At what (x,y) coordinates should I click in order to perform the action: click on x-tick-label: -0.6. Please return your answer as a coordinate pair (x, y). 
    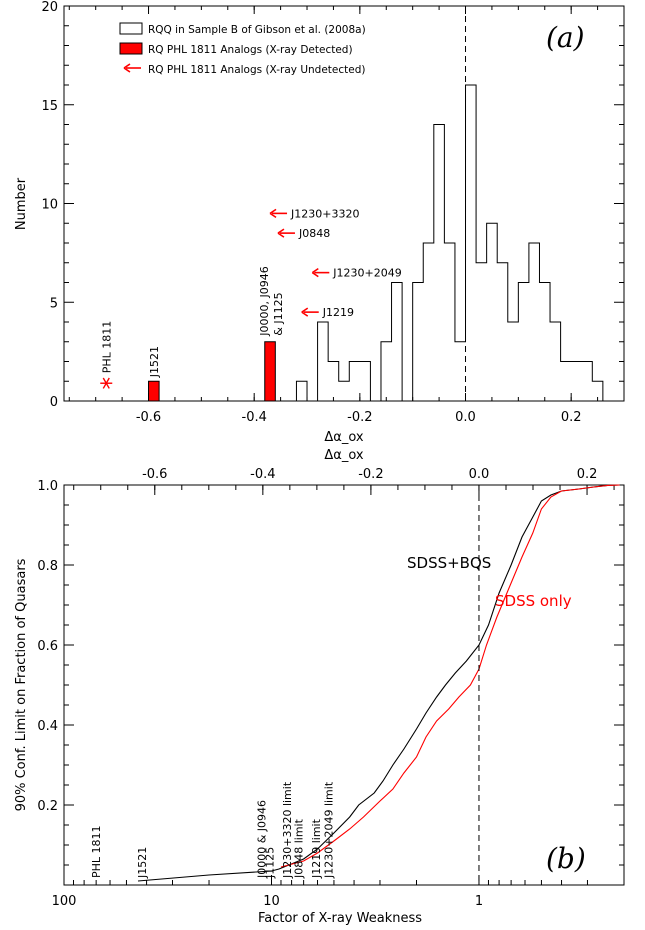
    Looking at the image, I should click on (148, 417).